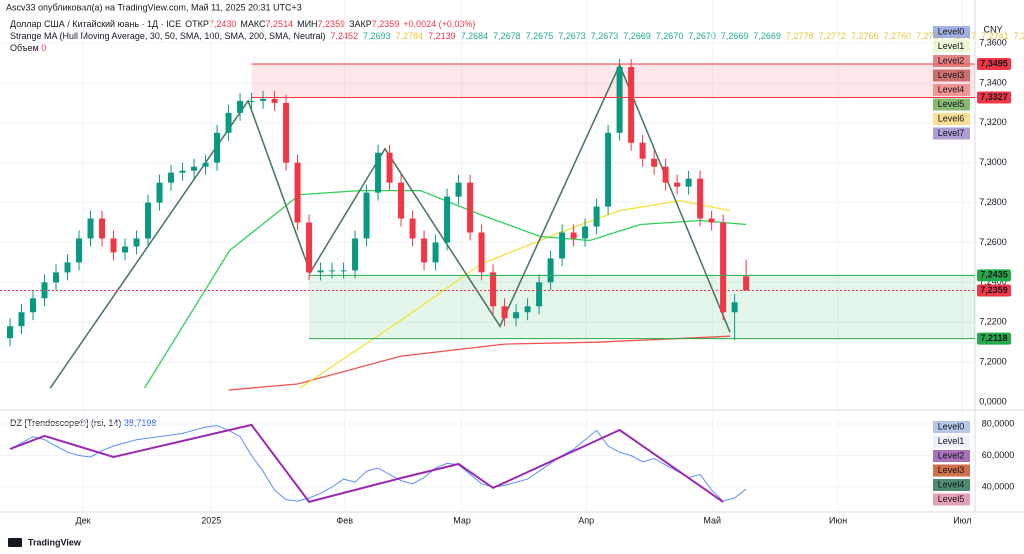 This screenshot has height=554, width=1024. What do you see at coordinates (998, 486) in the screenshot?
I see `y2-tick-label: 40,0000` at bounding box center [998, 486].